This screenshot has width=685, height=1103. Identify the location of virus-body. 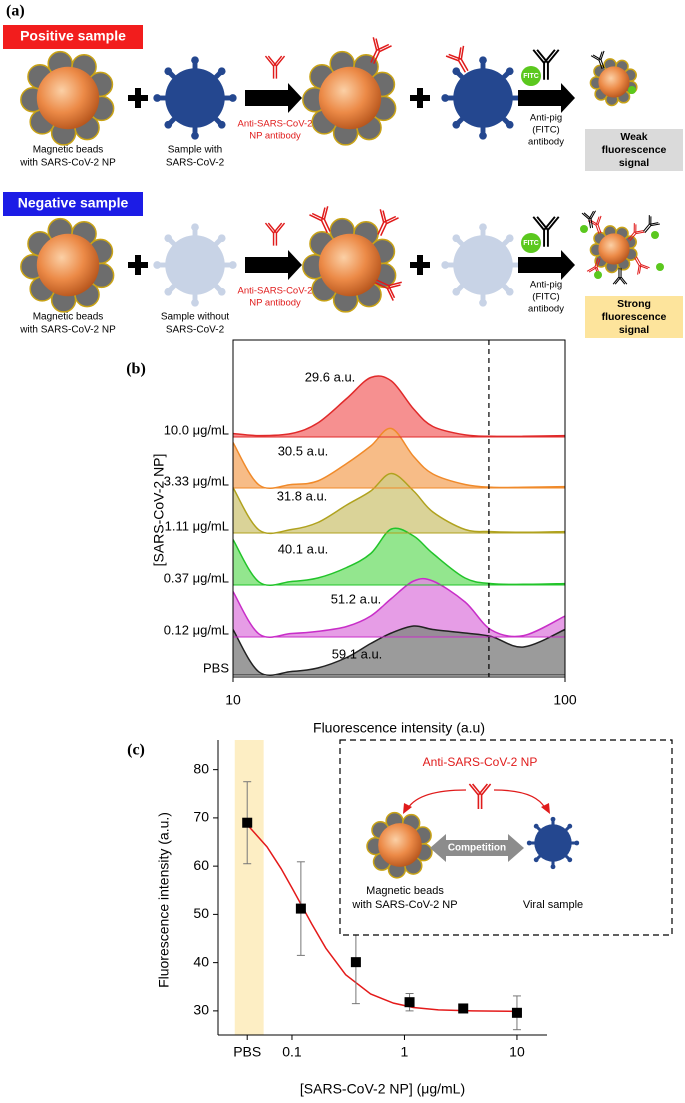
(483, 98).